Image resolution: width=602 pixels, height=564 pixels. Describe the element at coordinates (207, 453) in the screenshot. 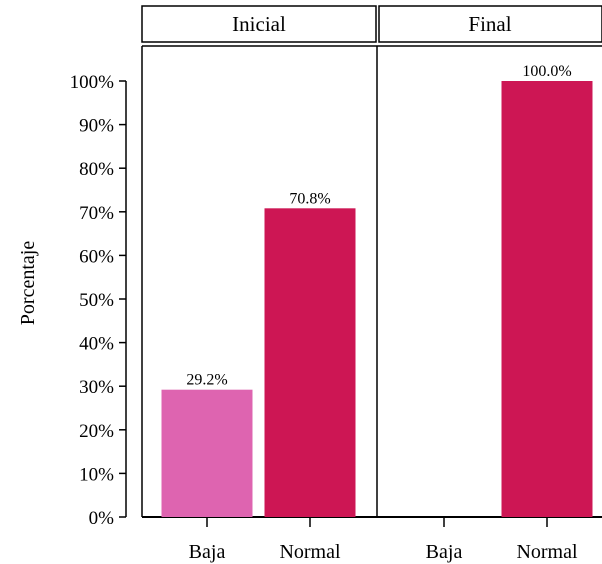

I see `bar-inicial-baja` at that location.